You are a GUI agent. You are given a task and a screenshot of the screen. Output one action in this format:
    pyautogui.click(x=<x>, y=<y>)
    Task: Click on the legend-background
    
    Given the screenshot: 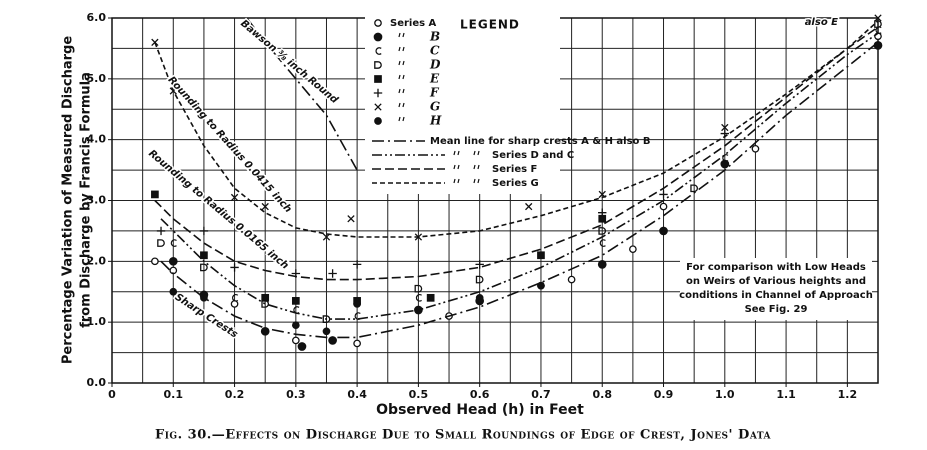 What is the action you would take?
    pyautogui.click(x=462, y=104)
    